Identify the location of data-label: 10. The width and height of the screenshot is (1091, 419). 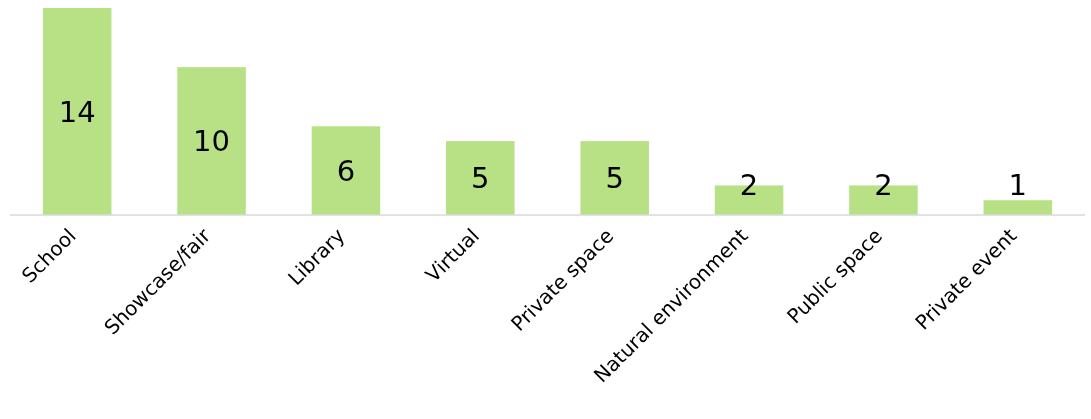
(212, 141).